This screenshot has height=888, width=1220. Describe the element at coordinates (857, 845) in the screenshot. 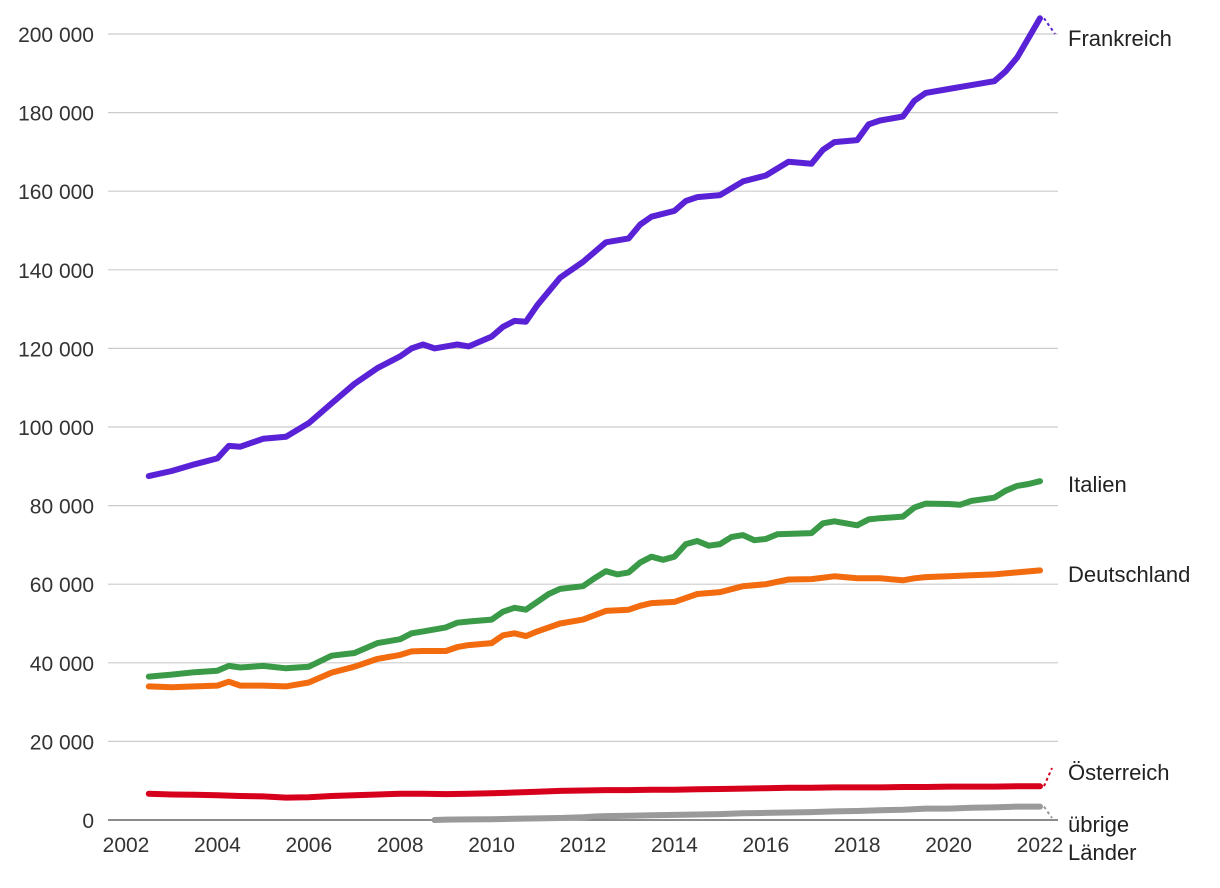

I see `x-tick-label: 2018` at that location.